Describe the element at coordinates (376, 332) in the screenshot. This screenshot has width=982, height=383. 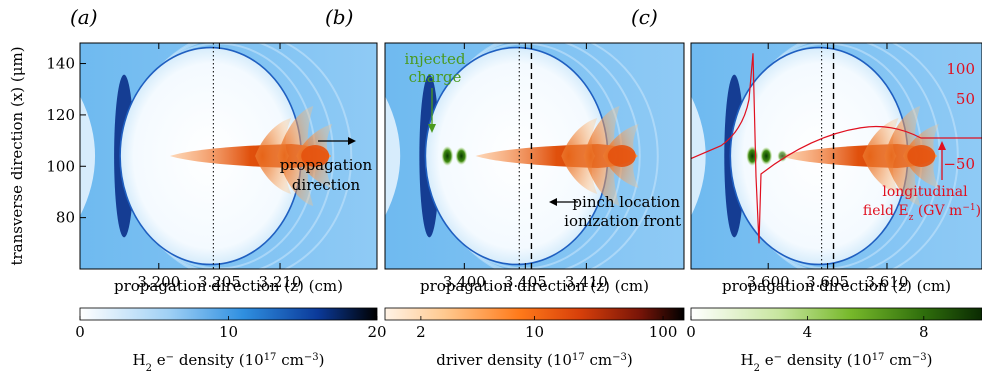
I see `colorbar-tick-label: 20` at that location.